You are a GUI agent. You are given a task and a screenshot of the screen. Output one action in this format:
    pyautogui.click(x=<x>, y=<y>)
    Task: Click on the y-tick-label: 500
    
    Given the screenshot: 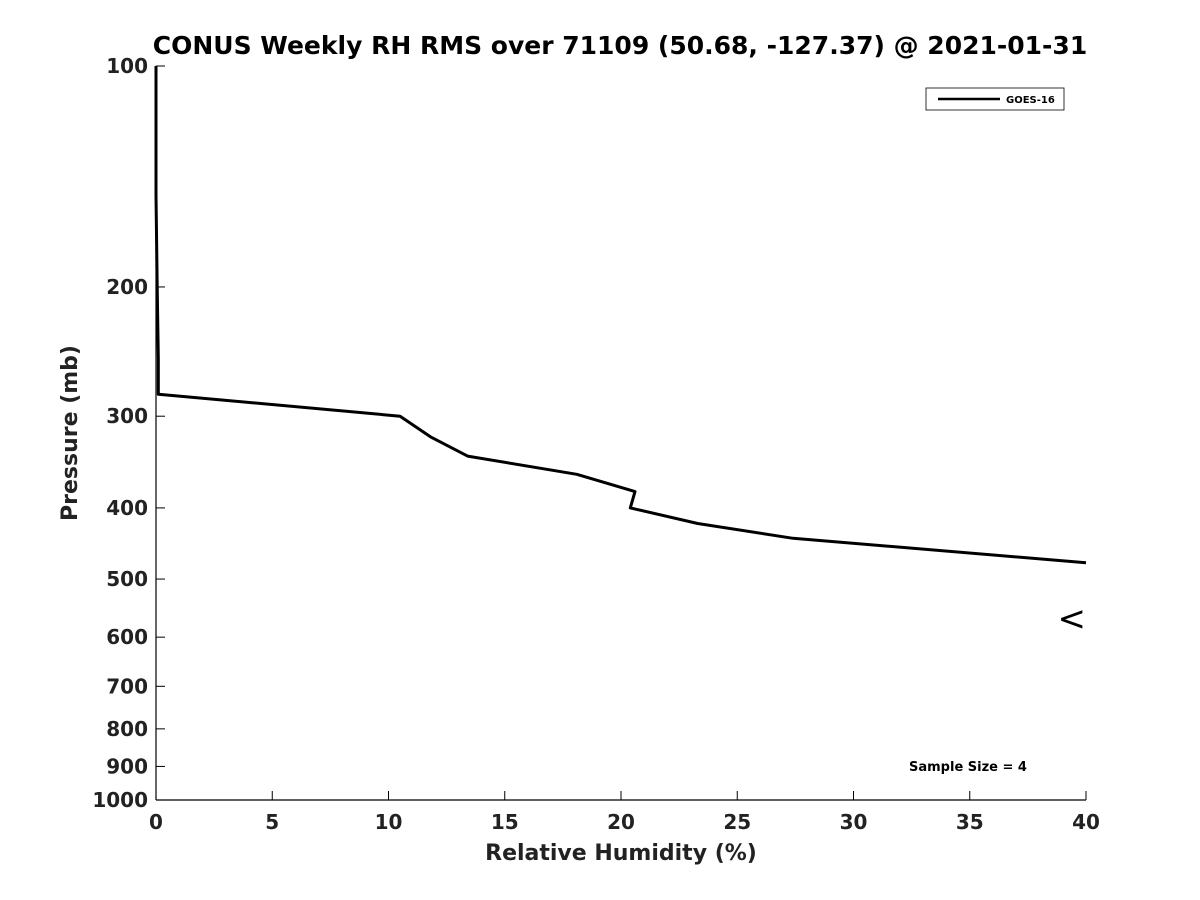 What is the action you would take?
    pyautogui.click(x=127, y=579)
    